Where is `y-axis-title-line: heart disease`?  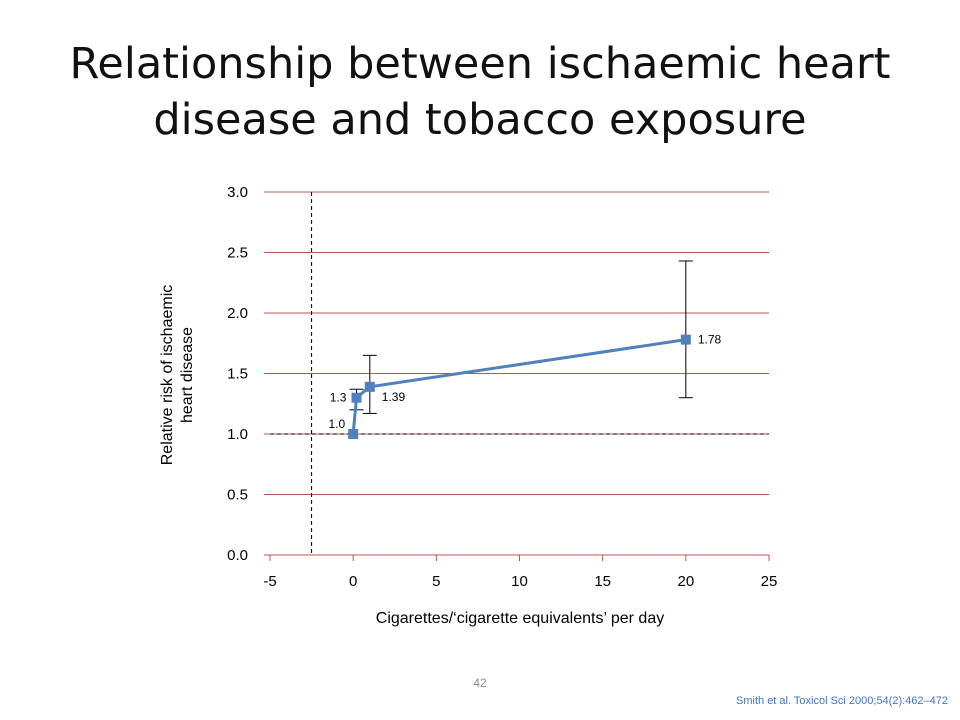 y-axis-title-line: heart disease is located at coordinates (187, 375).